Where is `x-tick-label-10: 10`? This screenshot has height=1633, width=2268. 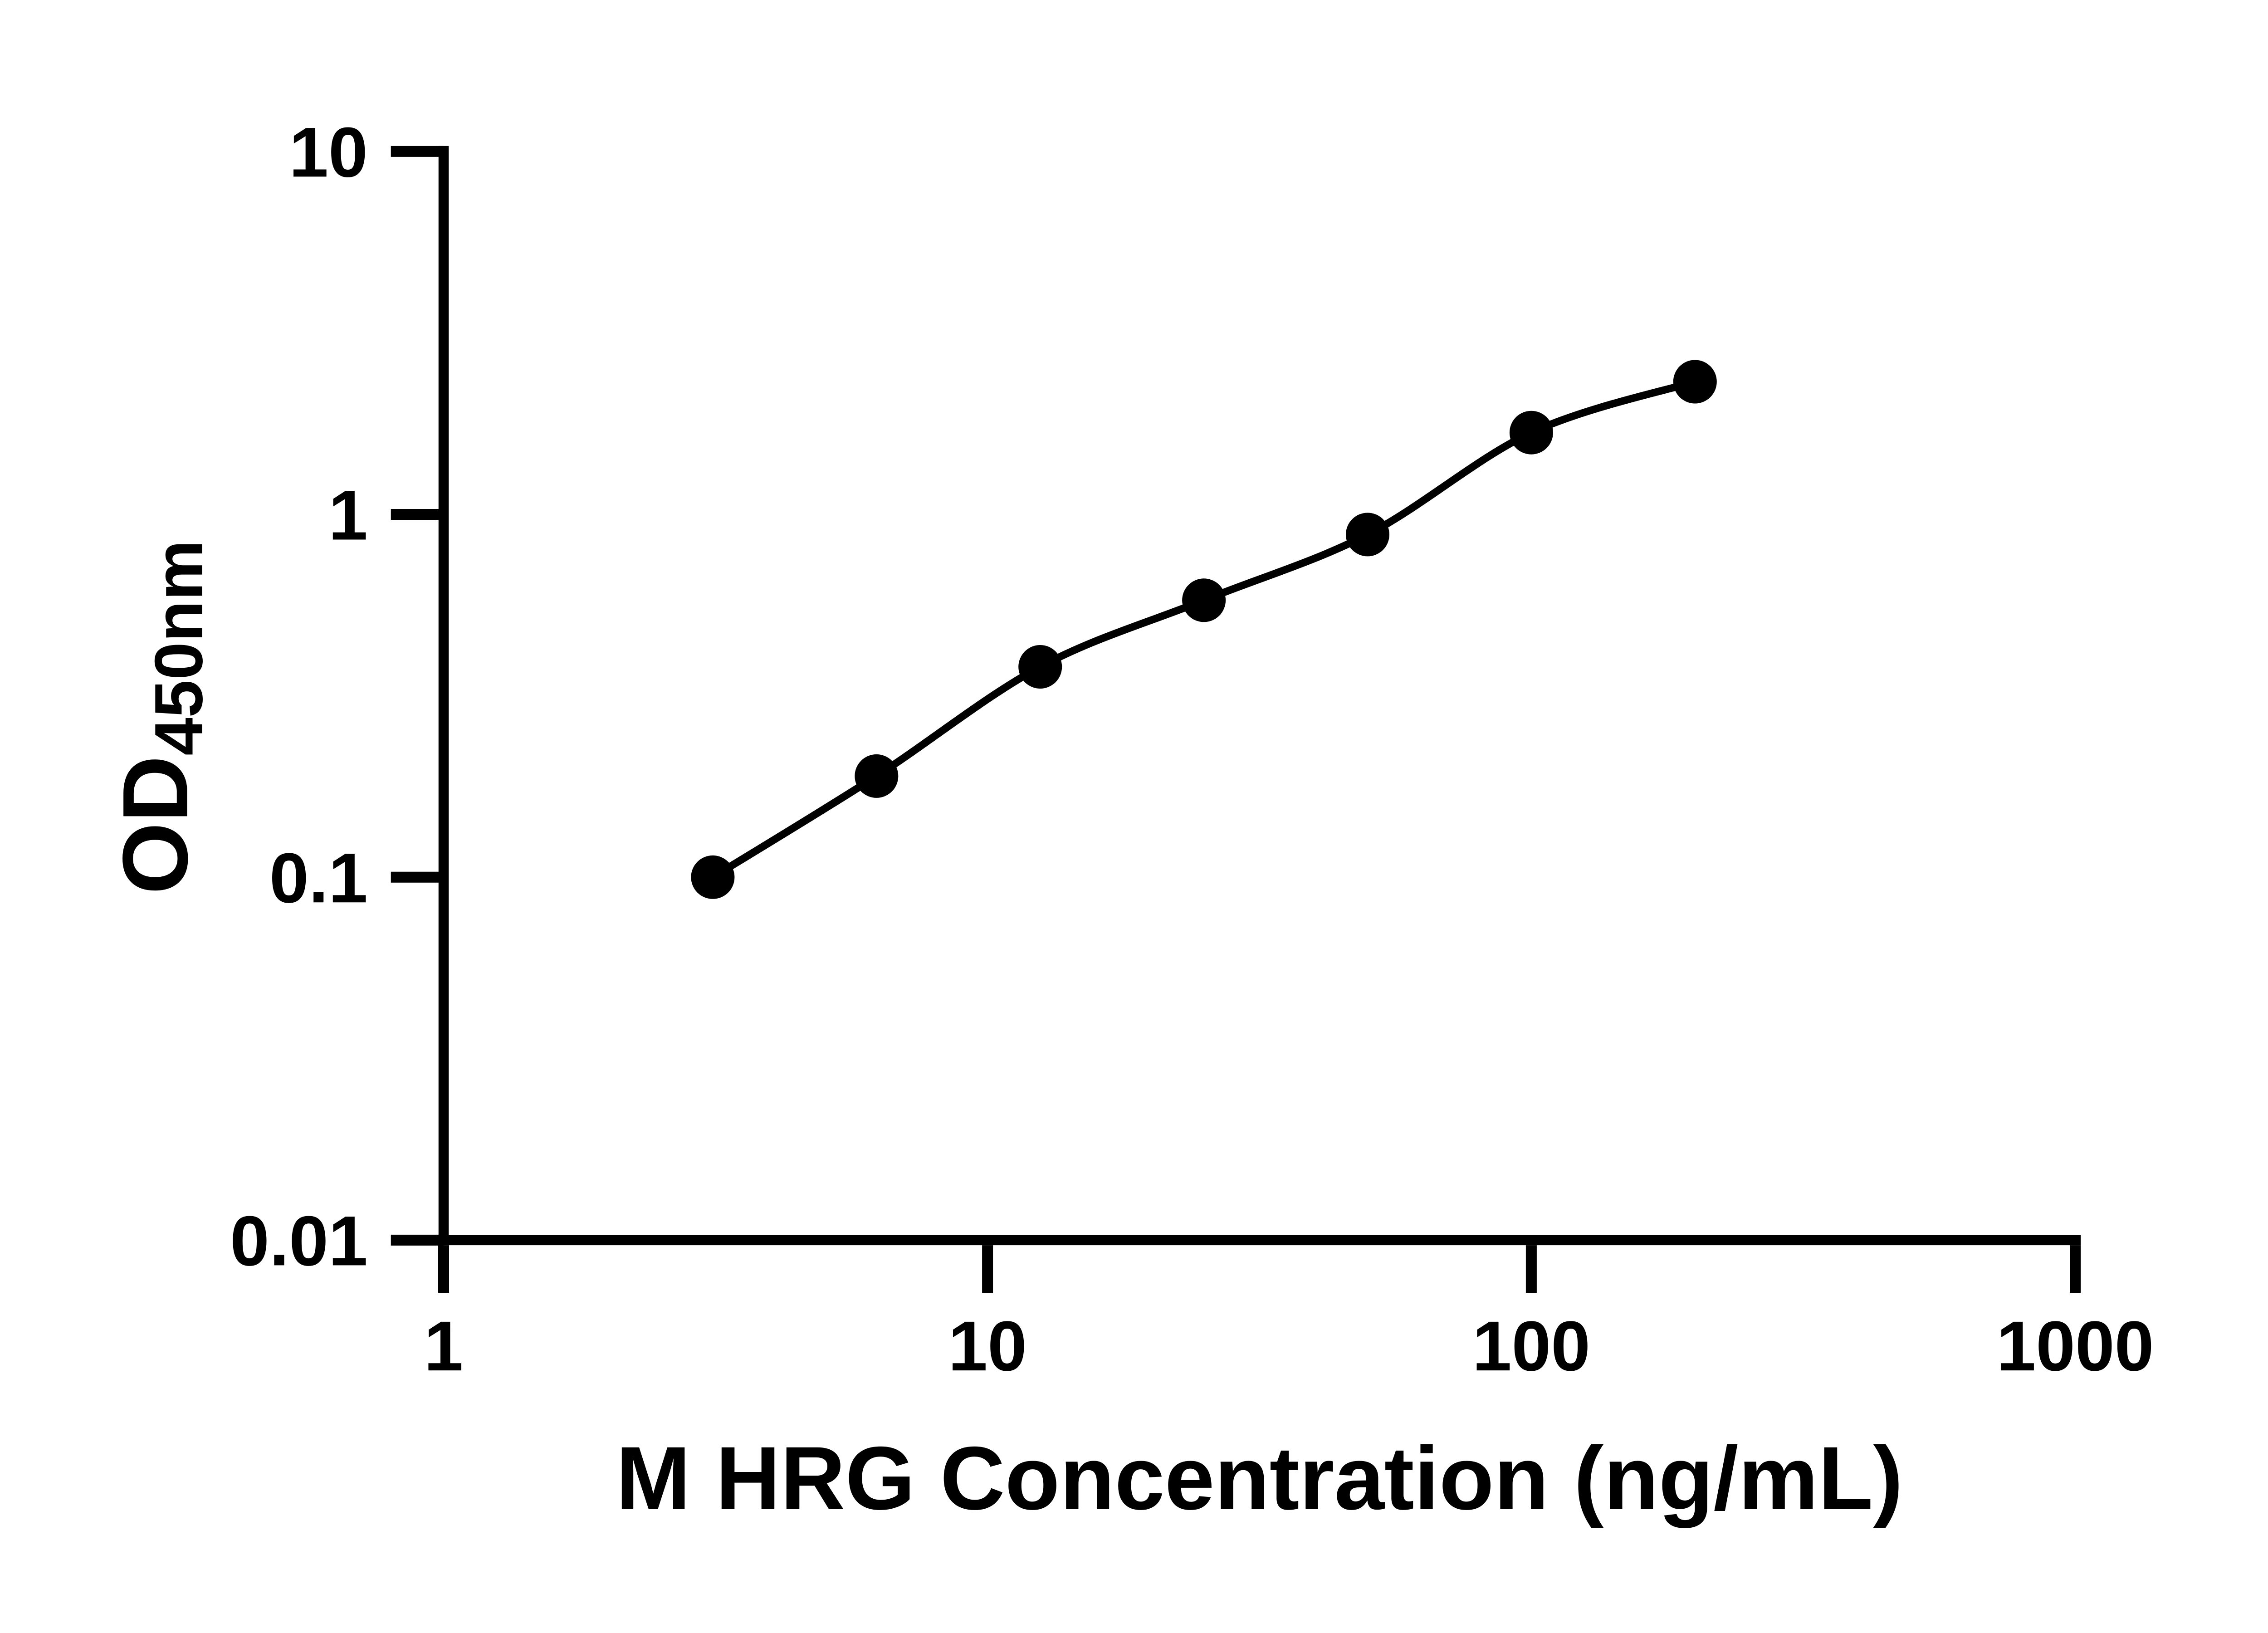 x-tick-label-10: 10 is located at coordinates (988, 1346).